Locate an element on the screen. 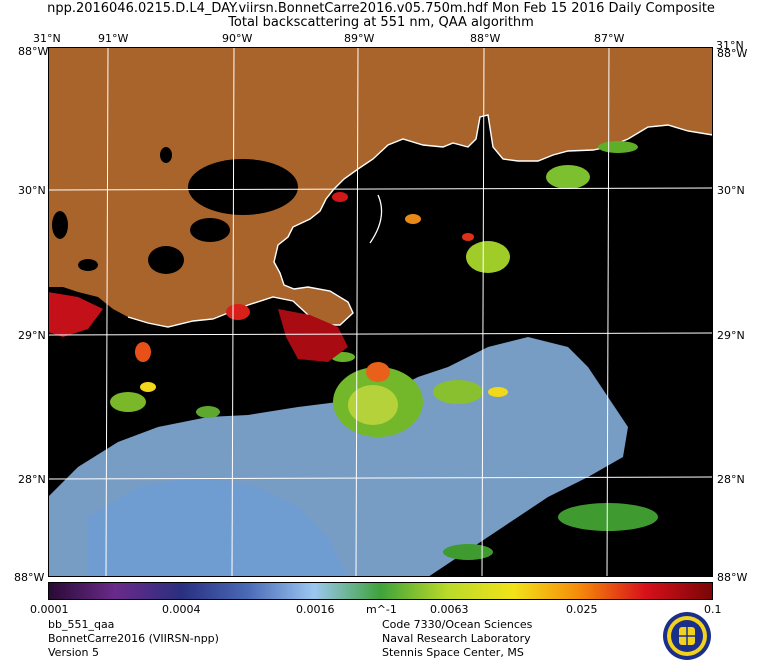 This screenshot has width=762, height=664. corner-label-top-right: 31°N is located at coordinates (730, 45).